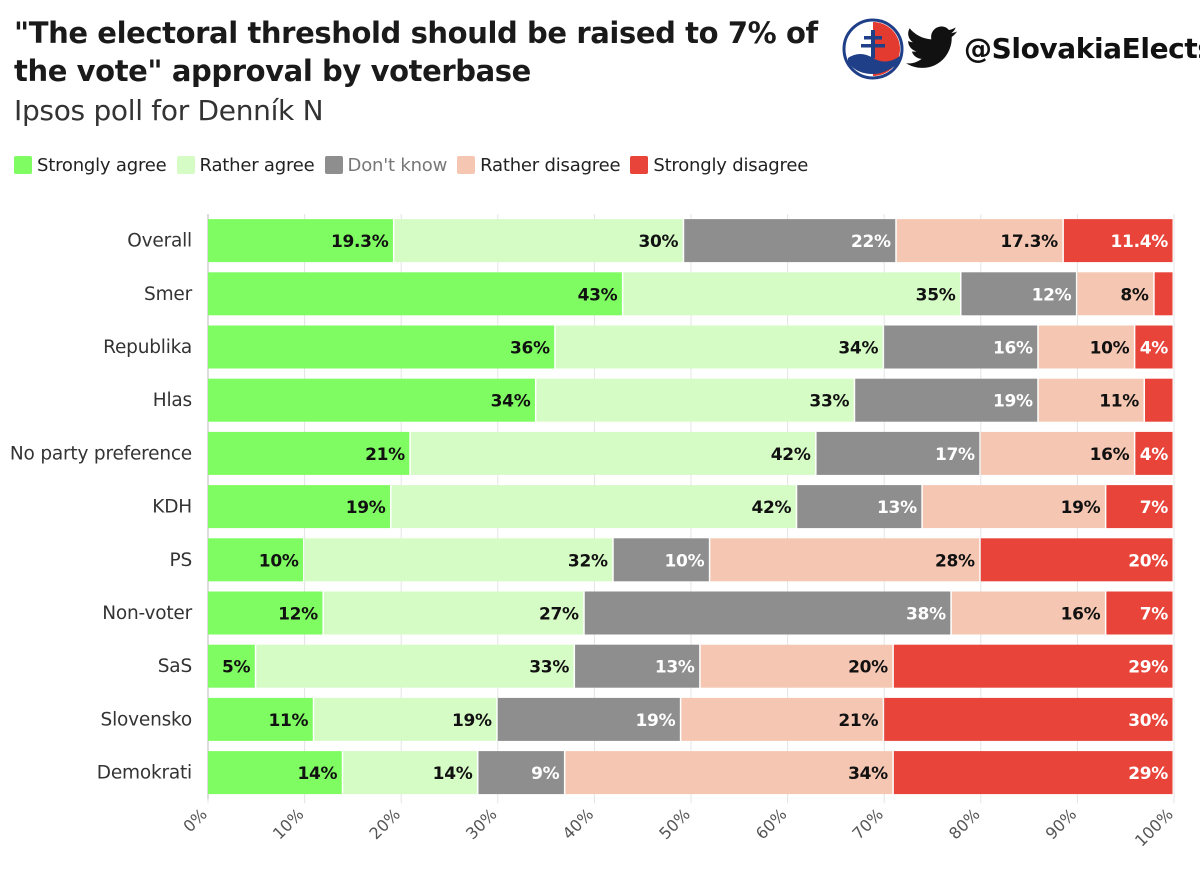  I want to click on category-label: SaS, so click(175, 666).